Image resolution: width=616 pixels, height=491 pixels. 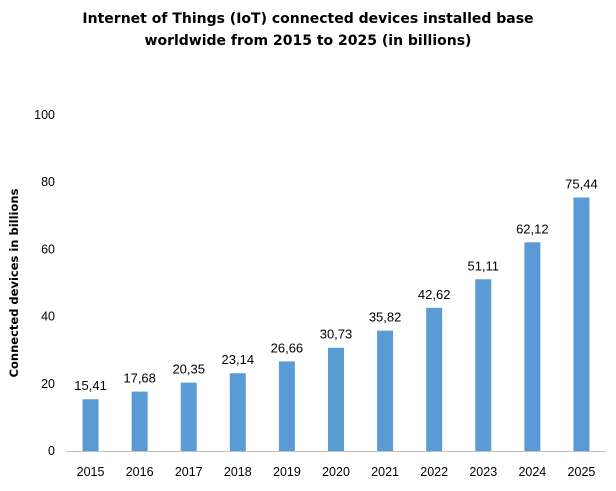 What do you see at coordinates (385, 472) in the screenshot?
I see `x-tick-label-2021: 2021` at bounding box center [385, 472].